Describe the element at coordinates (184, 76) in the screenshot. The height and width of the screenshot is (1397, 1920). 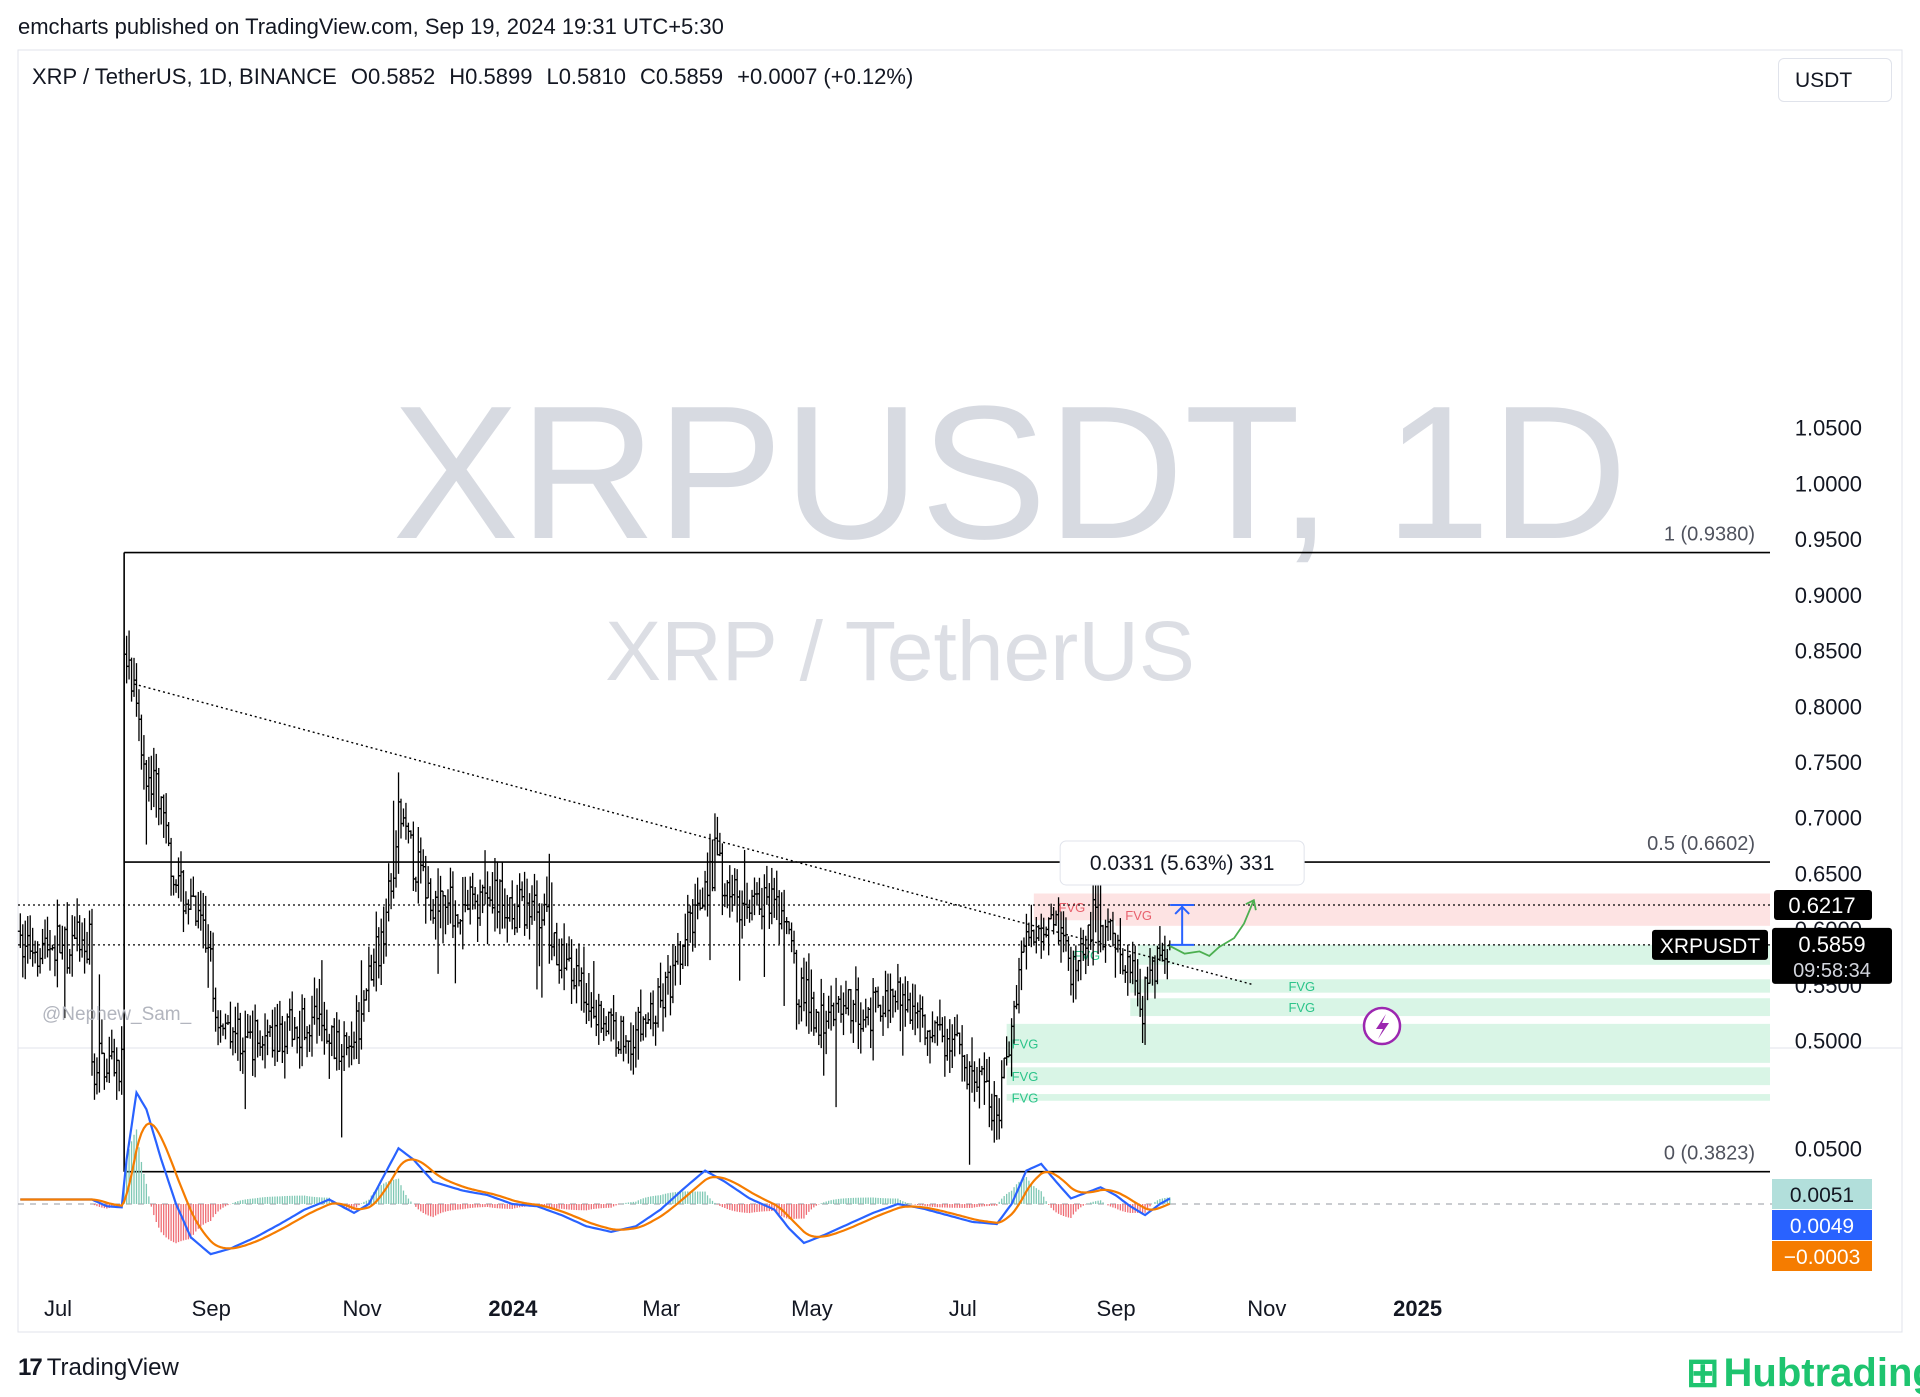
I see `symbol-name: XRP / TetherUS, 1D, BINANCE` at that location.